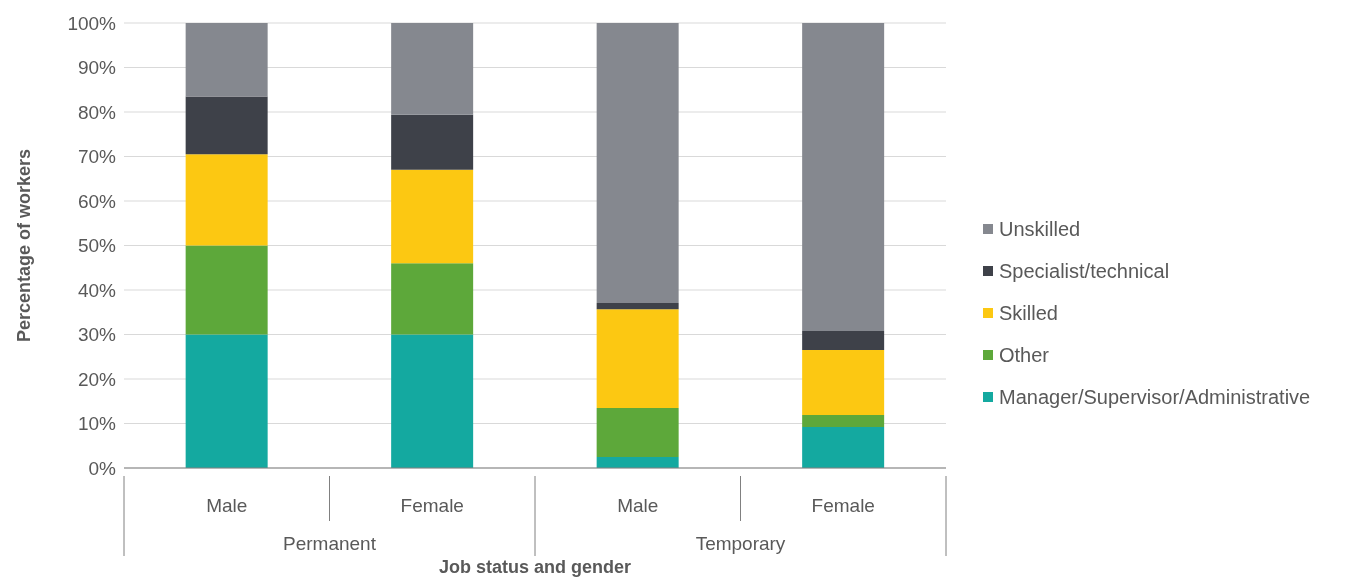  Describe the element at coordinates (102, 468) in the screenshot. I see `y-tick-label: 0%` at that location.